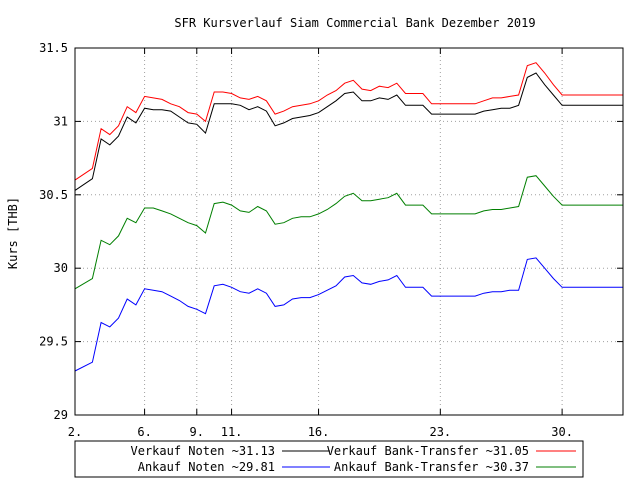 The height and width of the screenshot is (480, 640). What do you see at coordinates (75, 432) in the screenshot?
I see `x-tick-label: 2.` at bounding box center [75, 432].